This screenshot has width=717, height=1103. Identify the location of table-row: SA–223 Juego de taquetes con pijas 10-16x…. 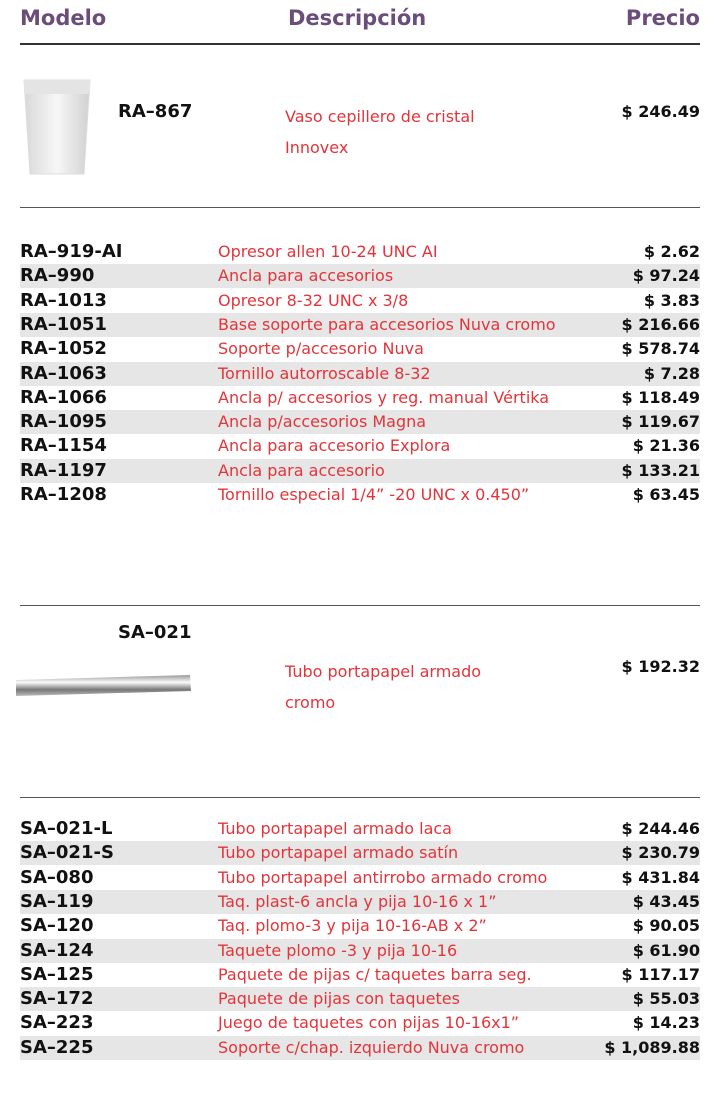
(360, 1023).